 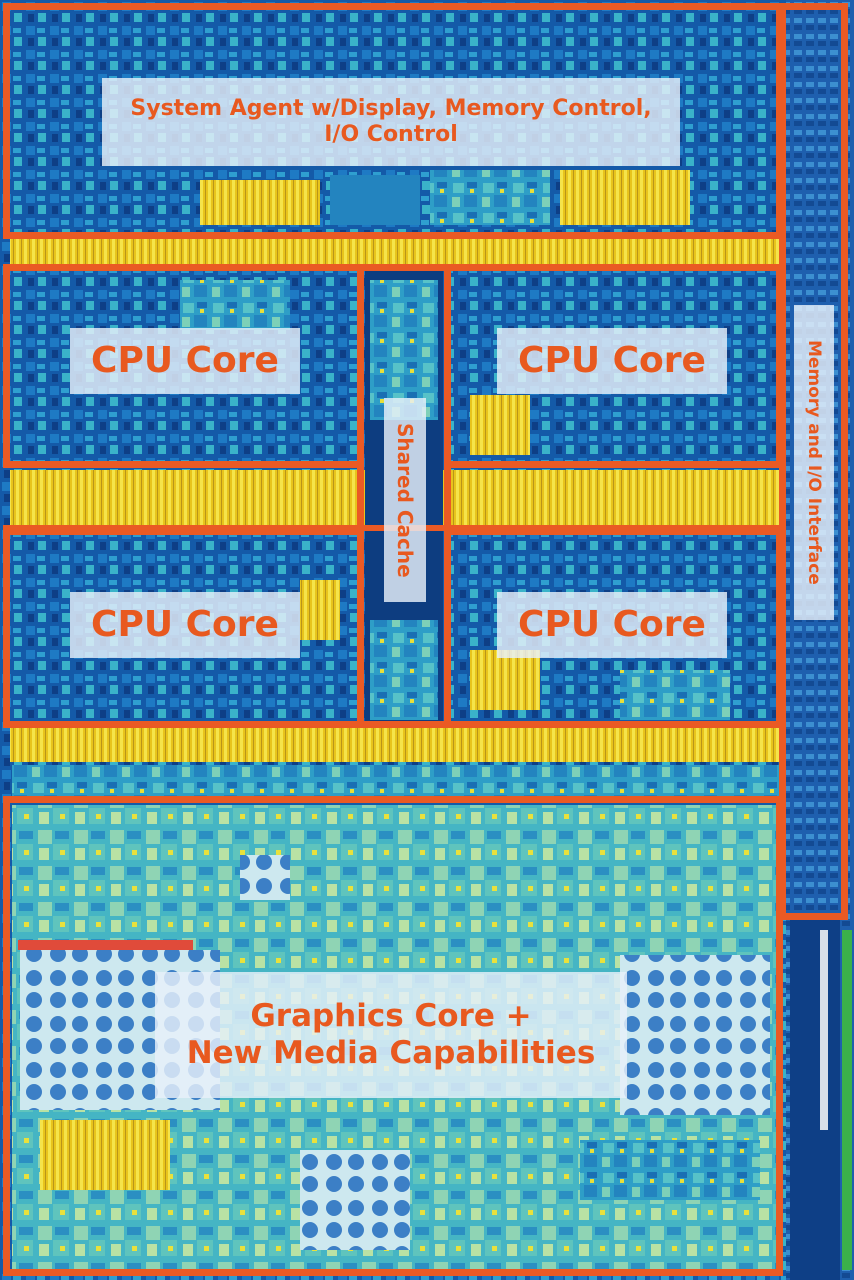 I want to click on cpu-core-bottom-right-label: CPU Core, so click(x=612, y=625).